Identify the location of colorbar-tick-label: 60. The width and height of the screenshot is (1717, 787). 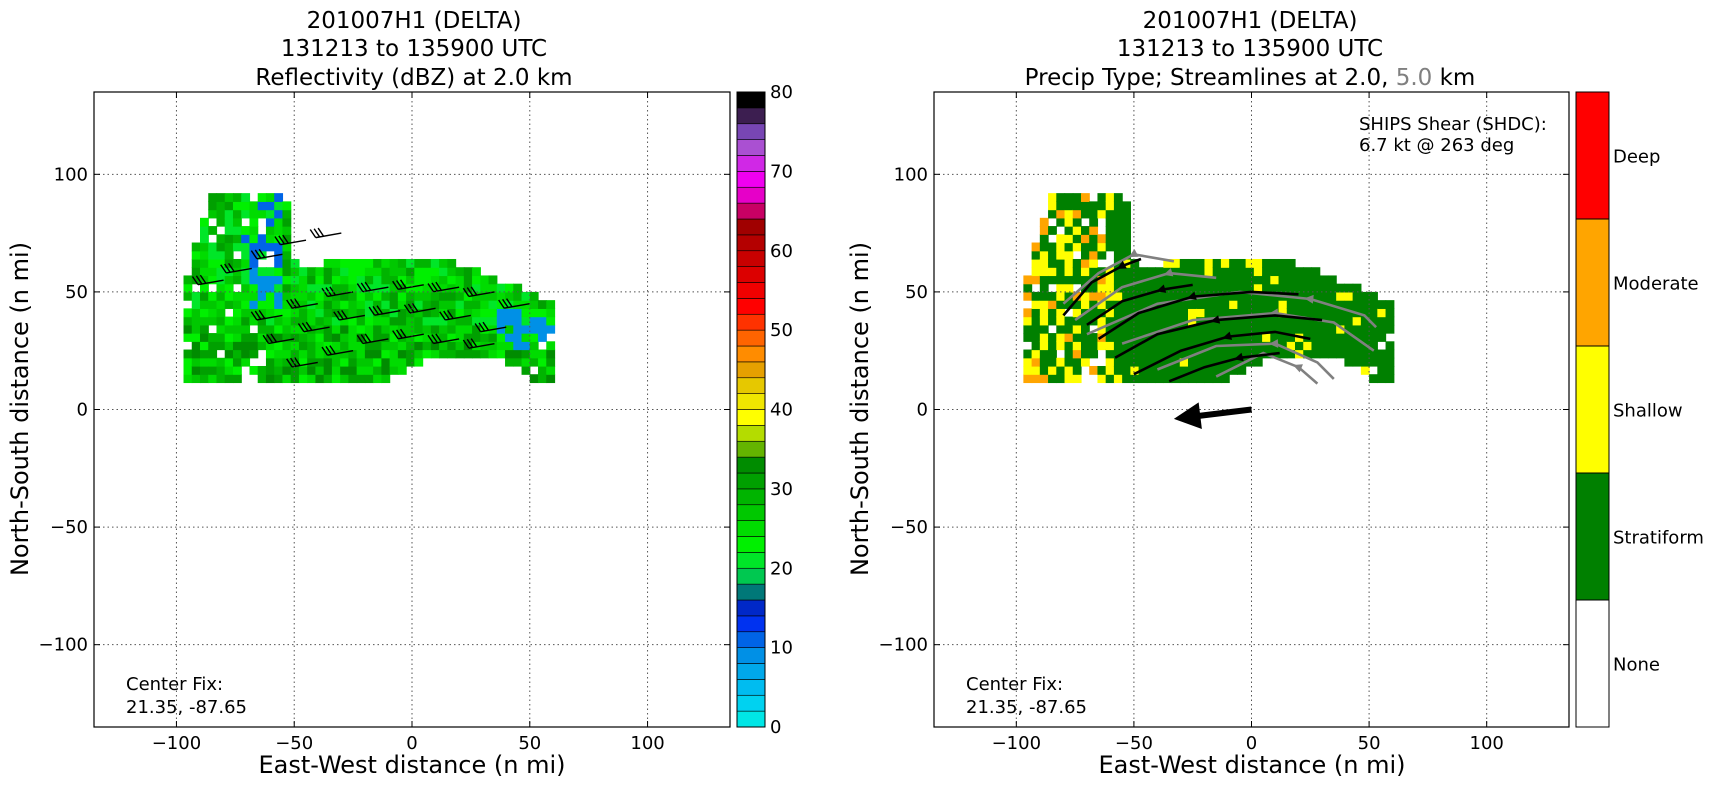
(781, 251).